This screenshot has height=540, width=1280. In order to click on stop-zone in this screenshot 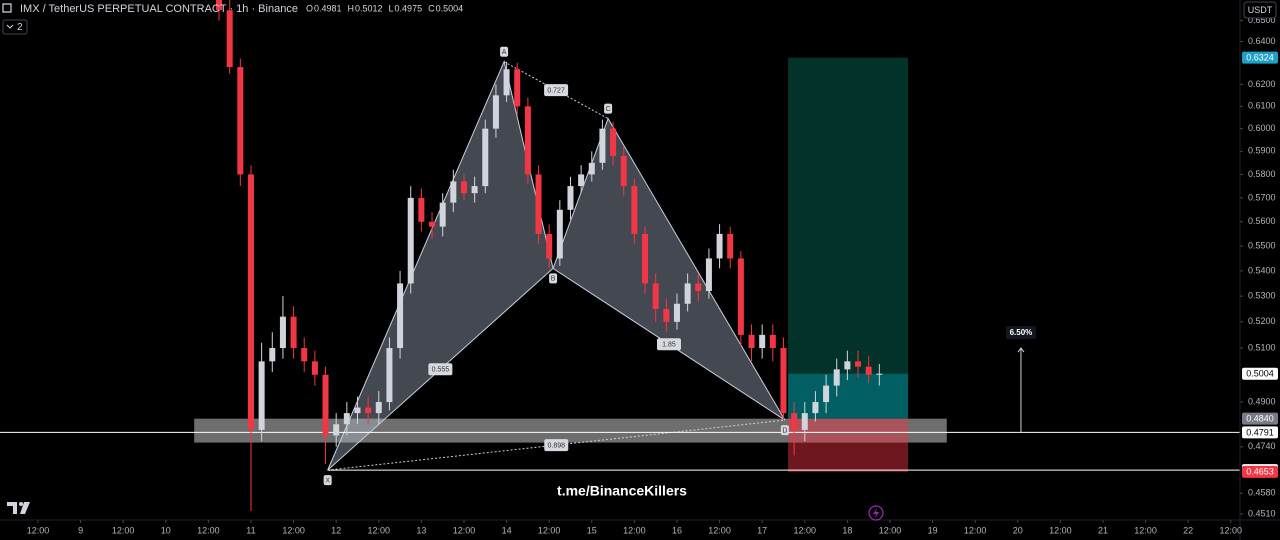, I will do `click(848, 445)`.